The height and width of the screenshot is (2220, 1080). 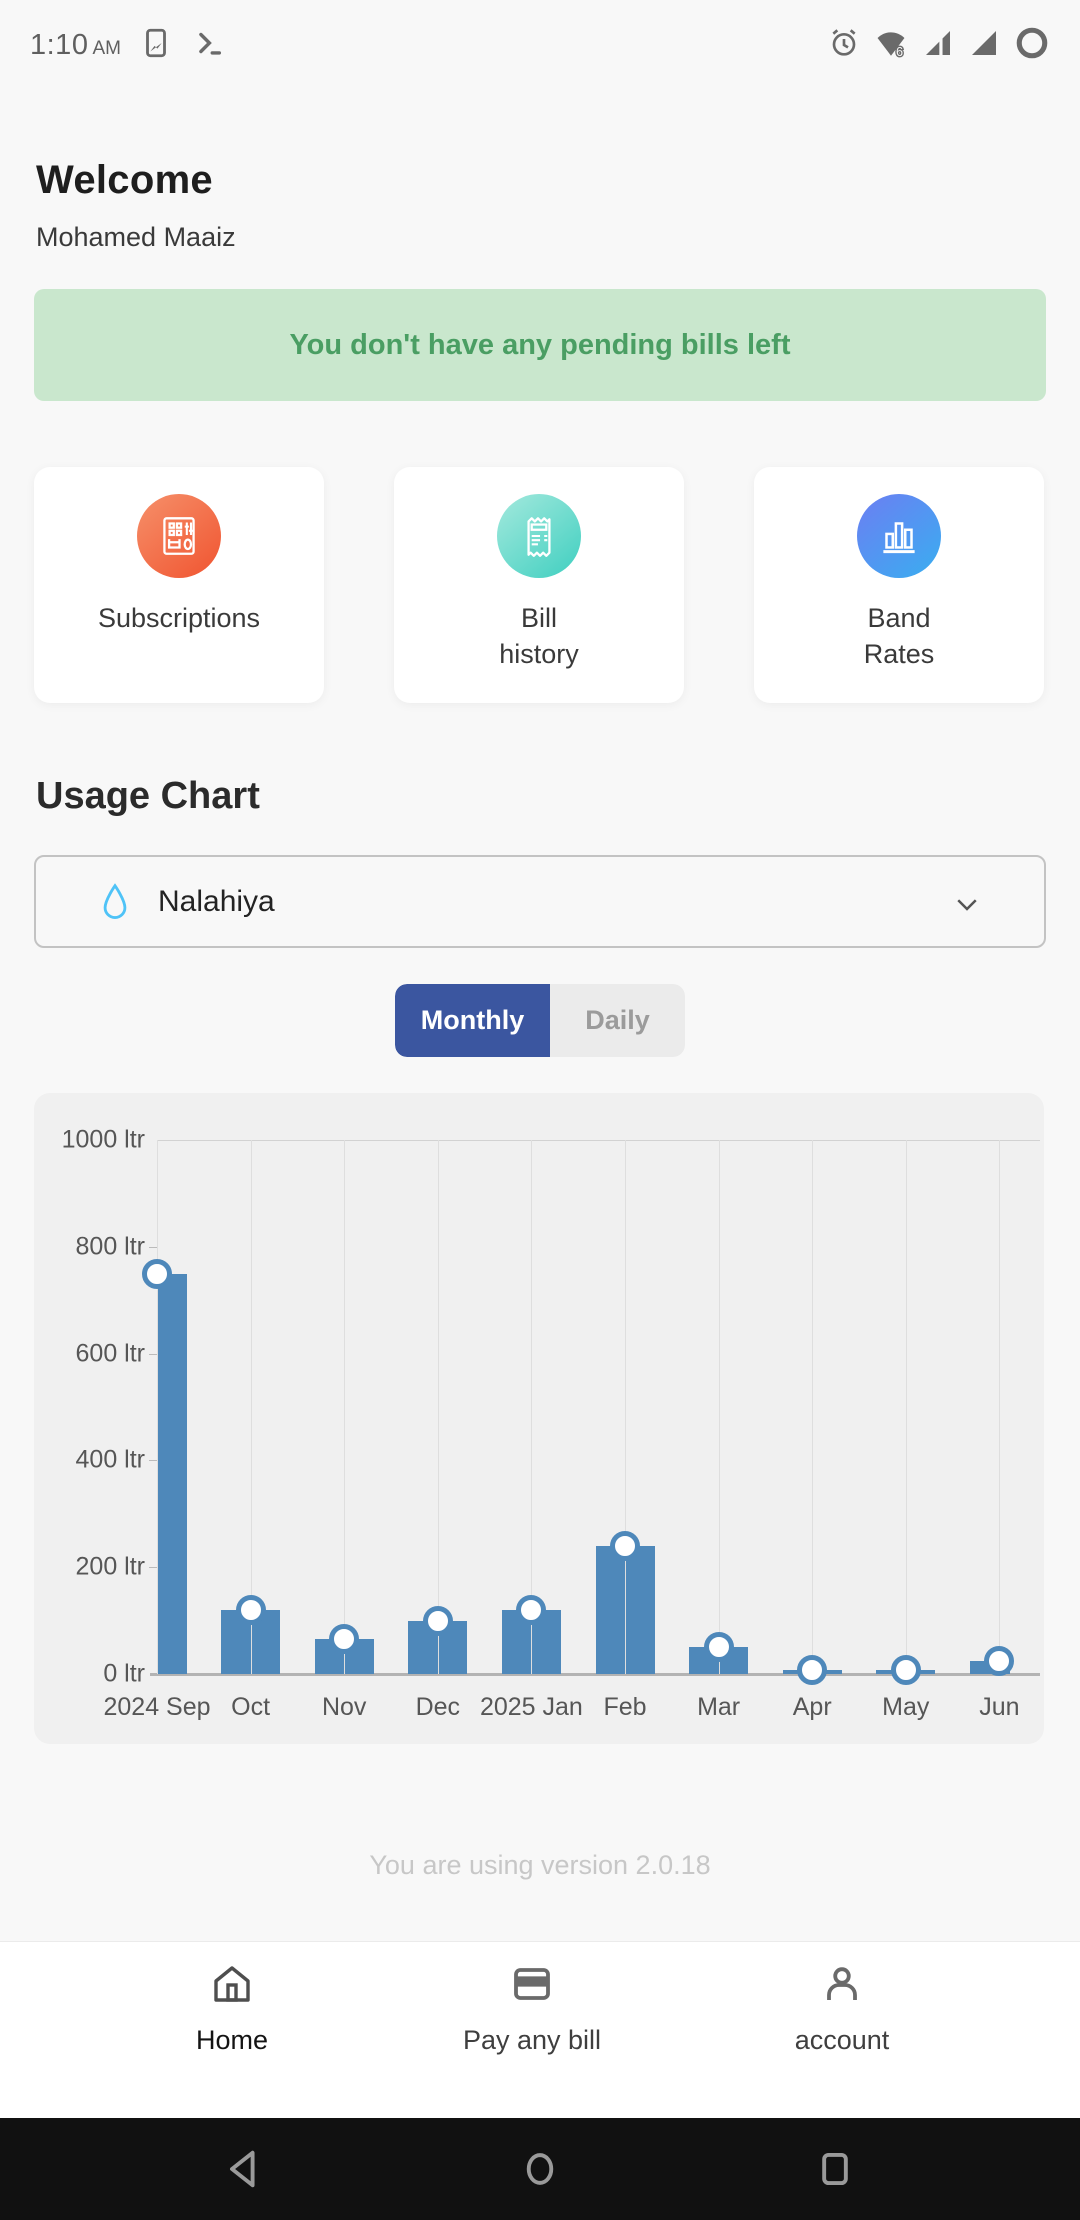 What do you see at coordinates (110, 1566) in the screenshot?
I see `y-tick-label: 200 ltr` at bounding box center [110, 1566].